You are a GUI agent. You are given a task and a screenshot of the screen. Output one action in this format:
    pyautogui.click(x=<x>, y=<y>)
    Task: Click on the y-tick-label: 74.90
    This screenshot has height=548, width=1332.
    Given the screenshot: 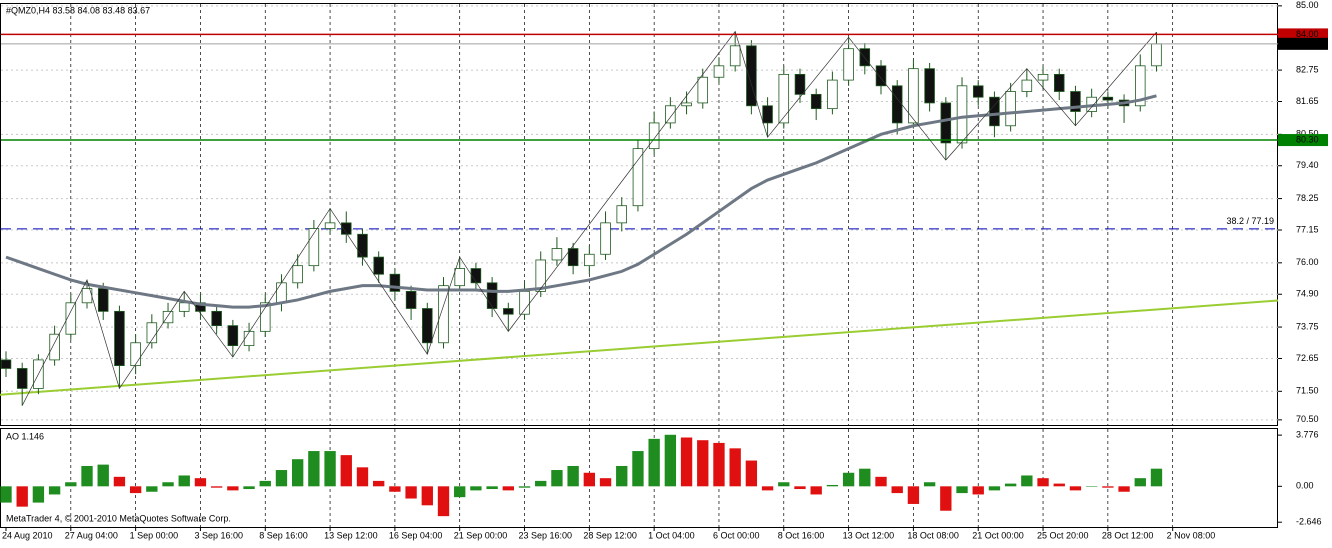 What is the action you would take?
    pyautogui.click(x=1307, y=294)
    